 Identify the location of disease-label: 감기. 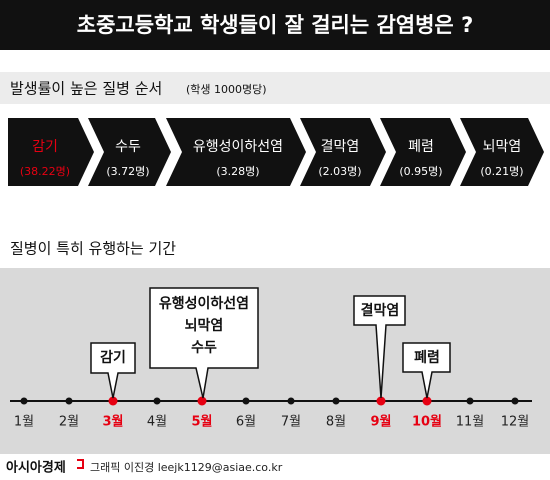
(45, 147).